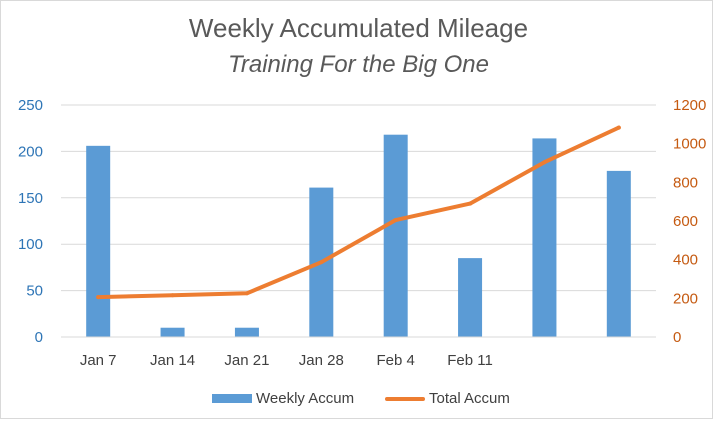 Image resolution: width=715 pixels, height=422 pixels. I want to click on left-axis-tick-label: 150, so click(30, 198).